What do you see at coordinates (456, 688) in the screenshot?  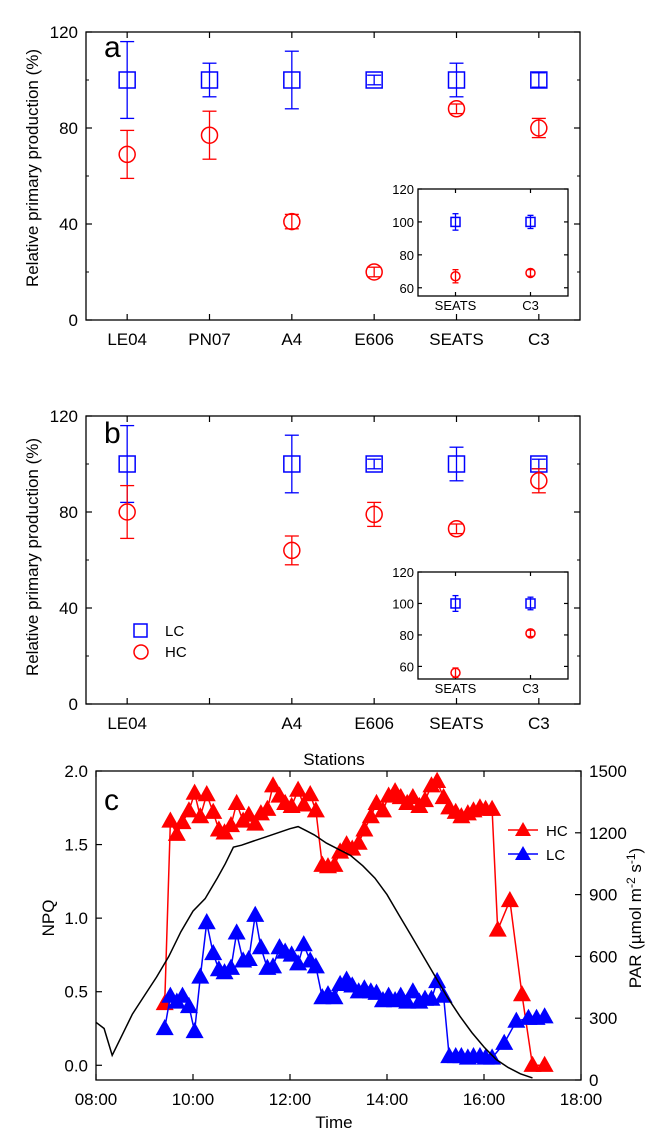 I see `b-inset-xtick-label: SEATS` at bounding box center [456, 688].